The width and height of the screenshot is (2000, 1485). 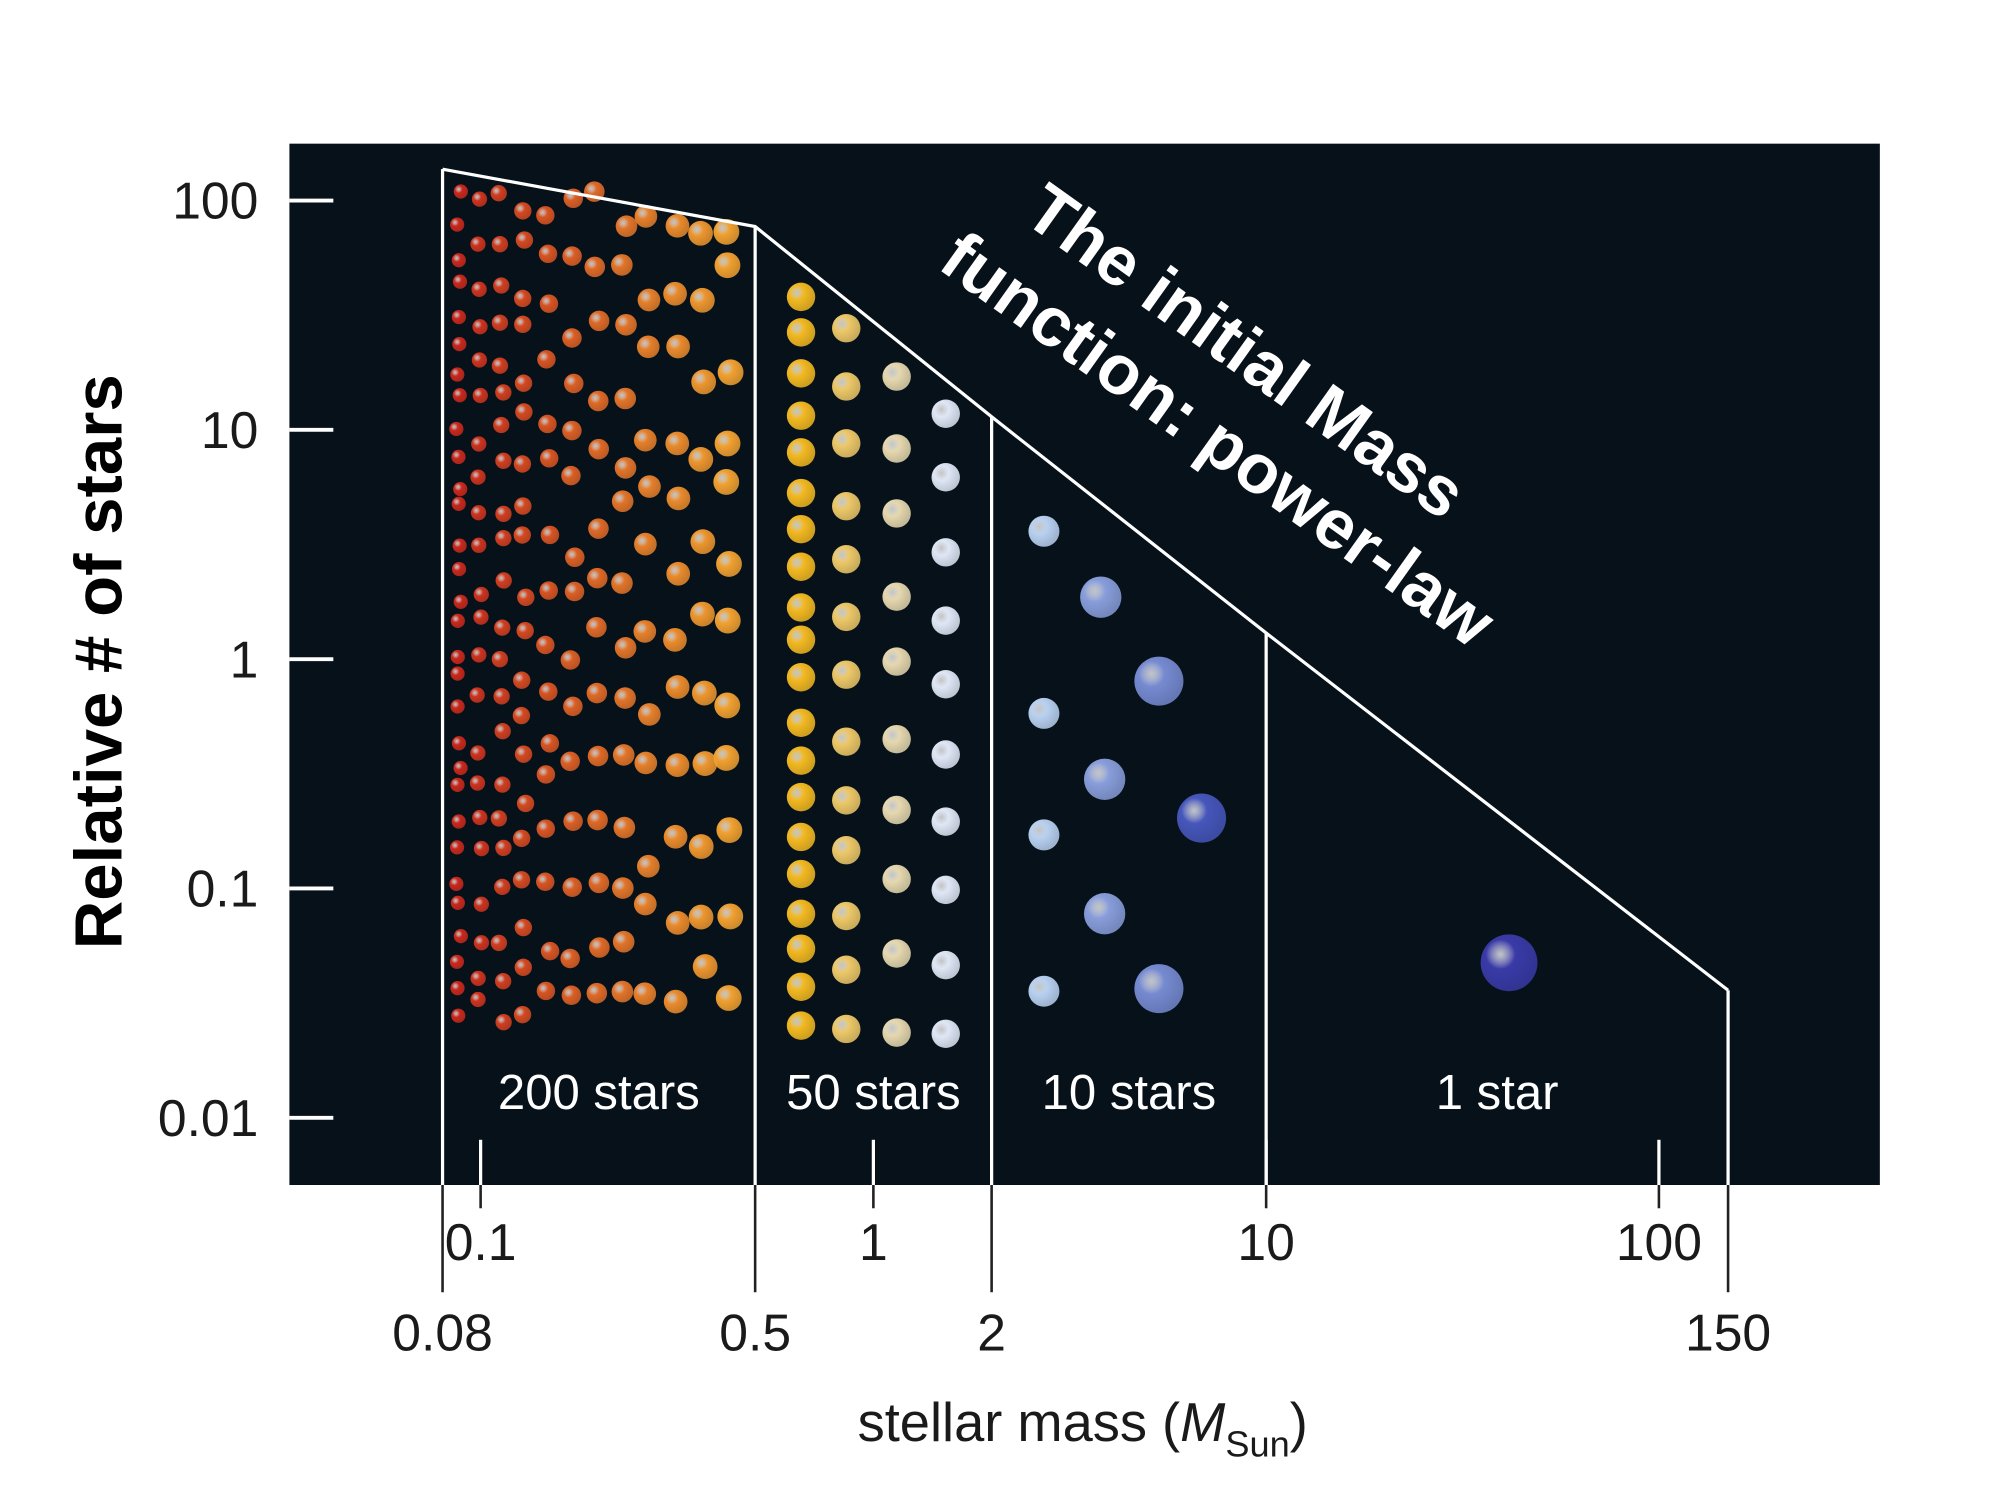 I want to click on x-axis-label-close: ), so click(x=1299, y=1423).